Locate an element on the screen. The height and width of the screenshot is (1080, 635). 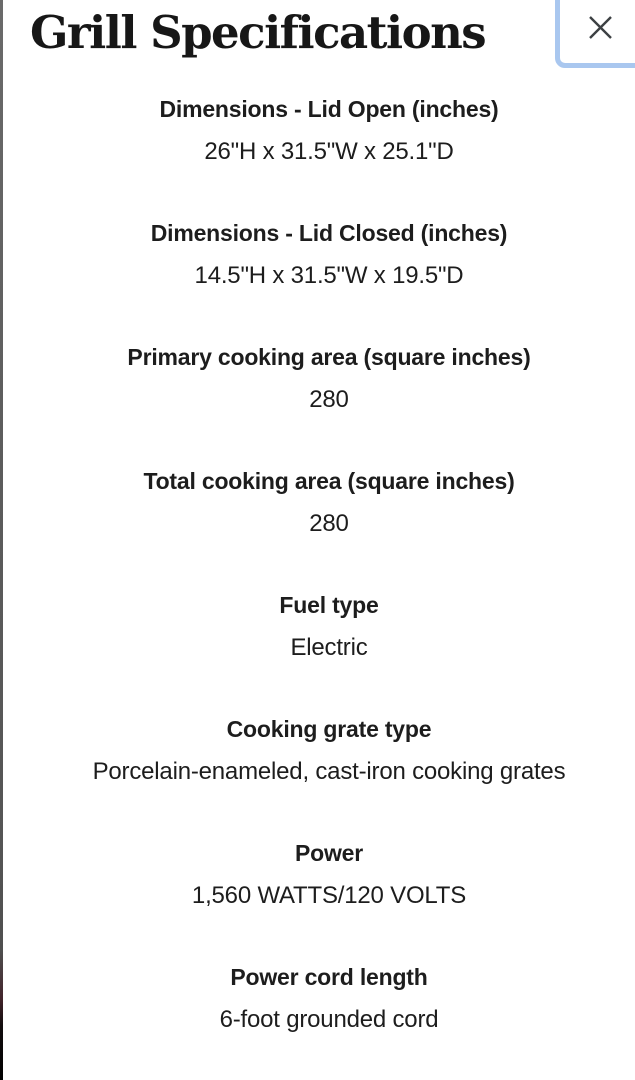
spec-label: Dimensions - Lid Open (inches) is located at coordinates (329, 109).